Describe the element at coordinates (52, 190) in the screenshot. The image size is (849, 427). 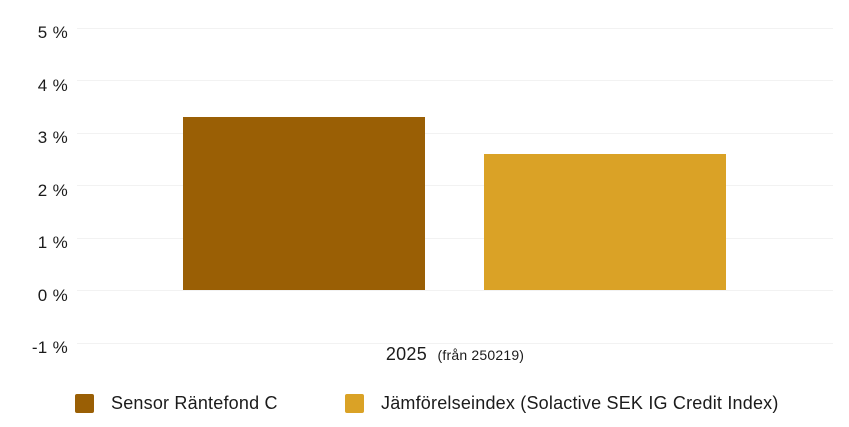
I see `y-axis-tick-label: 2 %` at that location.